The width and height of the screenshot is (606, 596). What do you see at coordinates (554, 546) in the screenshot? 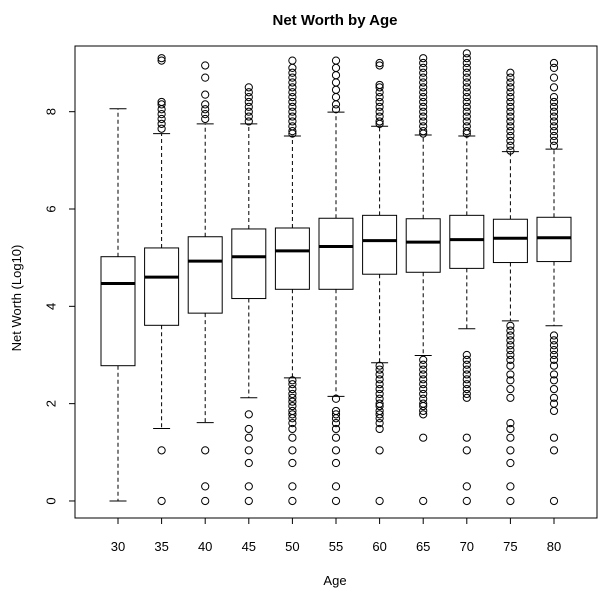
I see `x-tick-label: 80` at bounding box center [554, 546].